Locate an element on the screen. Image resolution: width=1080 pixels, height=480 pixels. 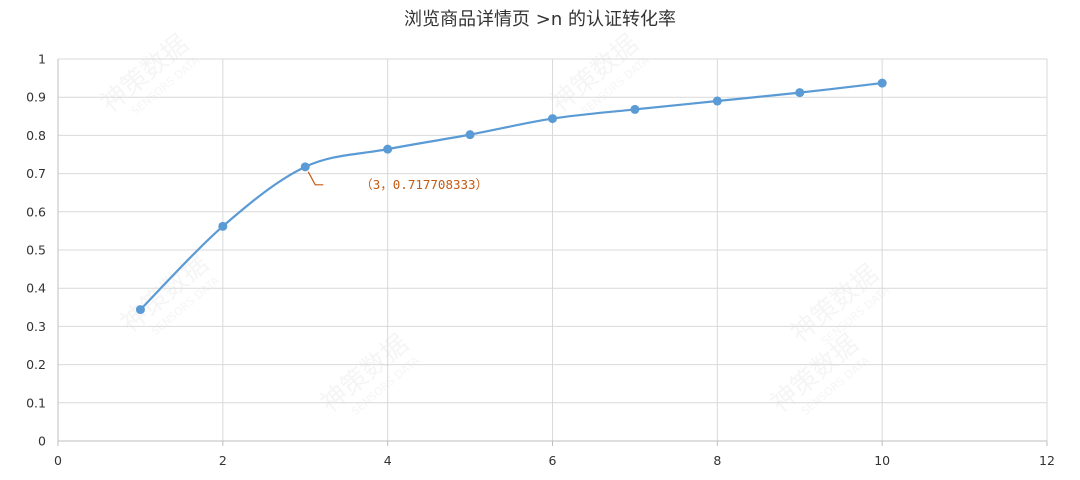
annotation-leader-line is located at coordinates (315, 178).